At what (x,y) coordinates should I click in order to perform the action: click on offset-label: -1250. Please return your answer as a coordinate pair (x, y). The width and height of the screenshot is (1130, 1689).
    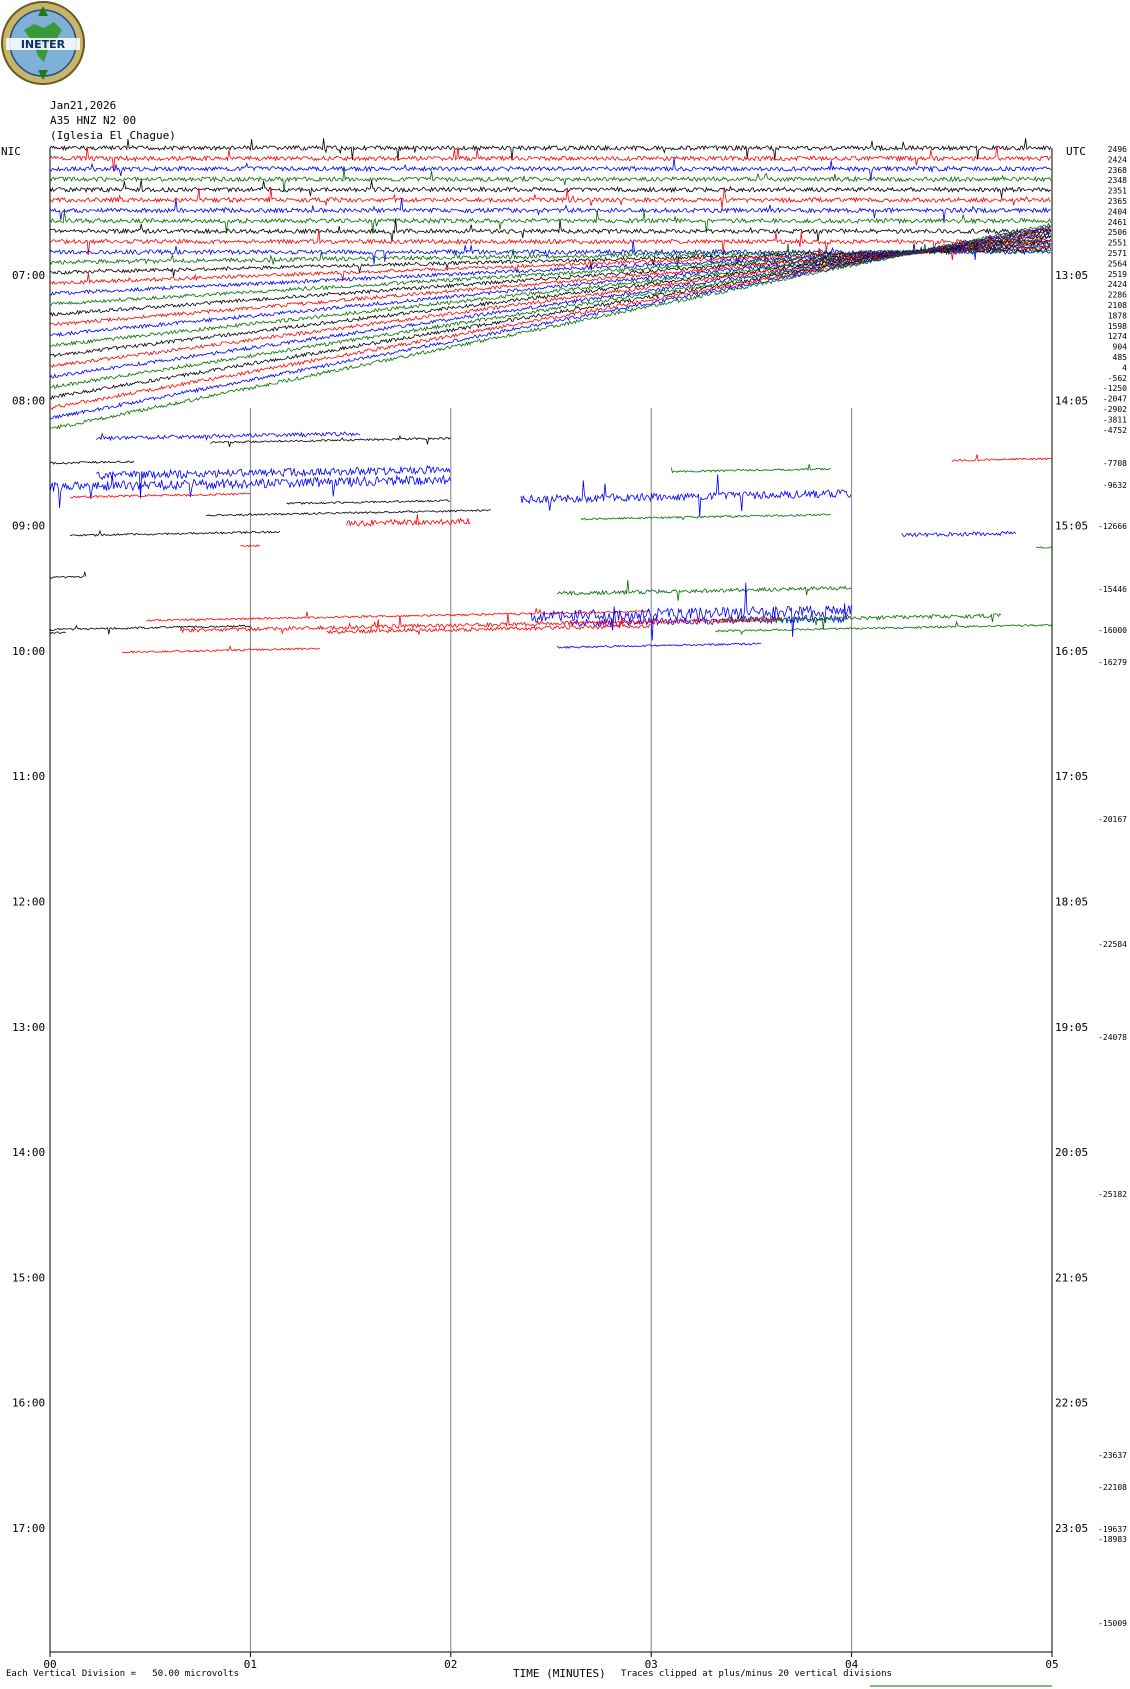
    Looking at the image, I should click on (1115, 388).